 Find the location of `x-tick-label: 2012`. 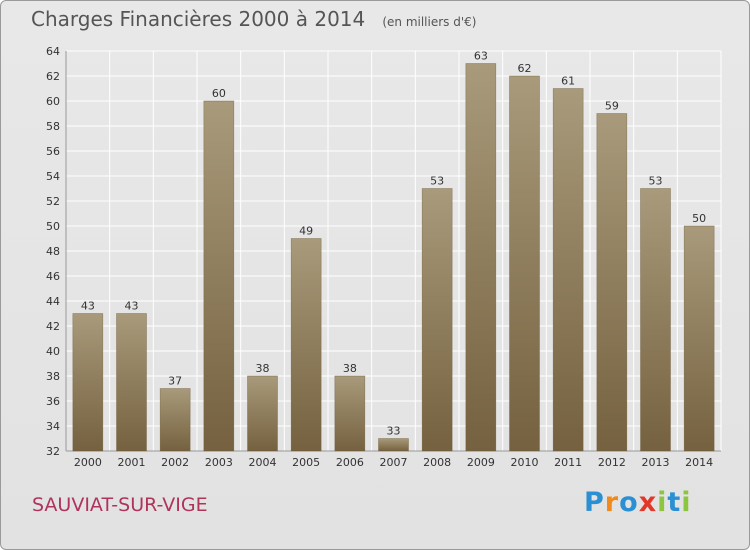

x-tick-label: 2012 is located at coordinates (612, 462).